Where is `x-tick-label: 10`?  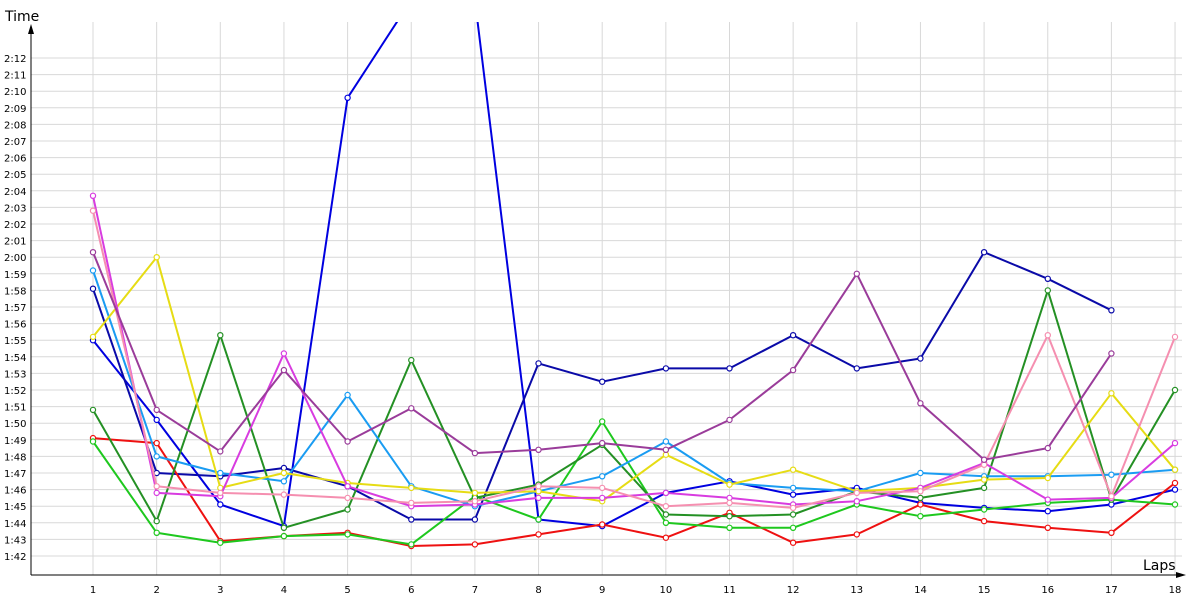 x-tick-label: 10 is located at coordinates (665, 590).